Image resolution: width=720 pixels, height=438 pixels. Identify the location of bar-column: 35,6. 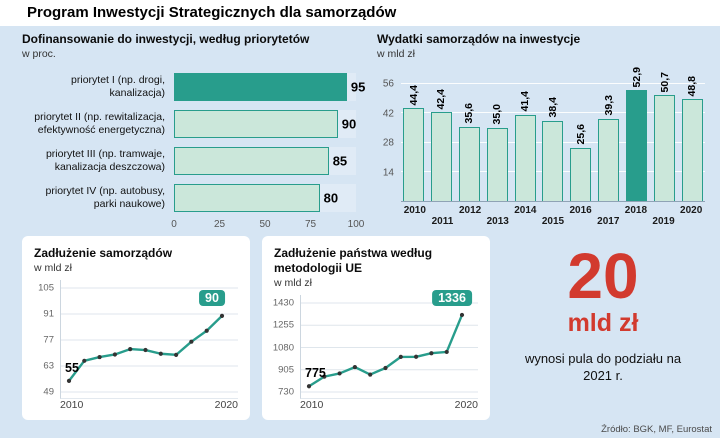
(469, 142).